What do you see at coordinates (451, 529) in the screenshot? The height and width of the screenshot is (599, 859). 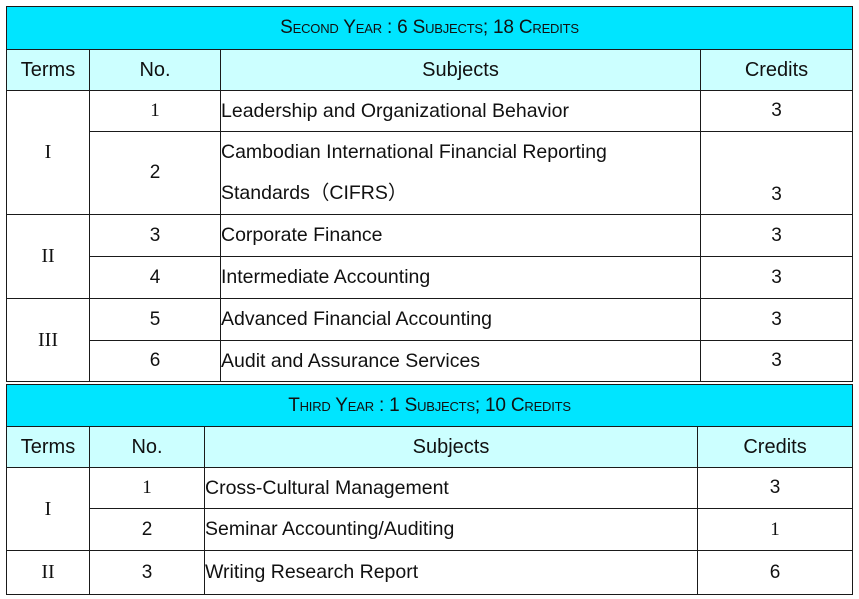 I see `subject-name: Seminar Accounting/Auditing` at bounding box center [451, 529].